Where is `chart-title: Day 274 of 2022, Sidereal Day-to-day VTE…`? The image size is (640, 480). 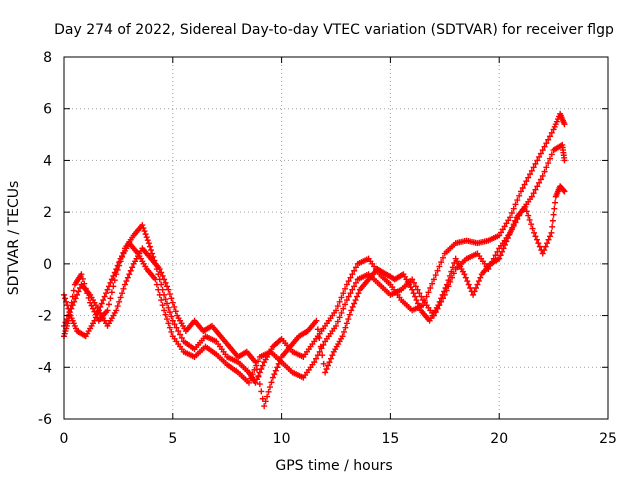
chart-title: Day 274 of 2022, Sidereal Day-to-day VTE… is located at coordinates (334, 30).